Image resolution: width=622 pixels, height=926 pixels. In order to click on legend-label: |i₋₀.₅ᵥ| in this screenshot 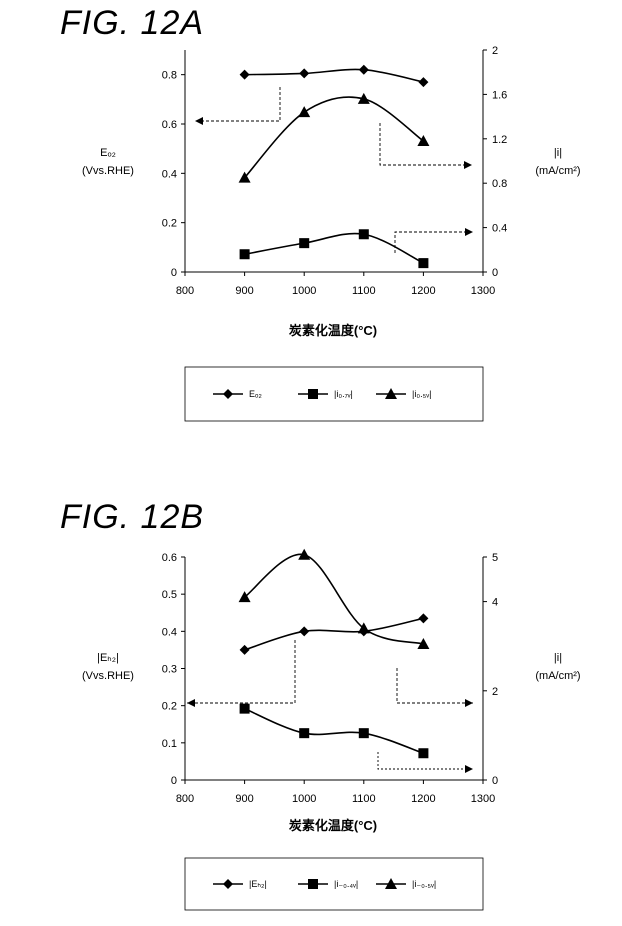, I will do `click(424, 884)`.